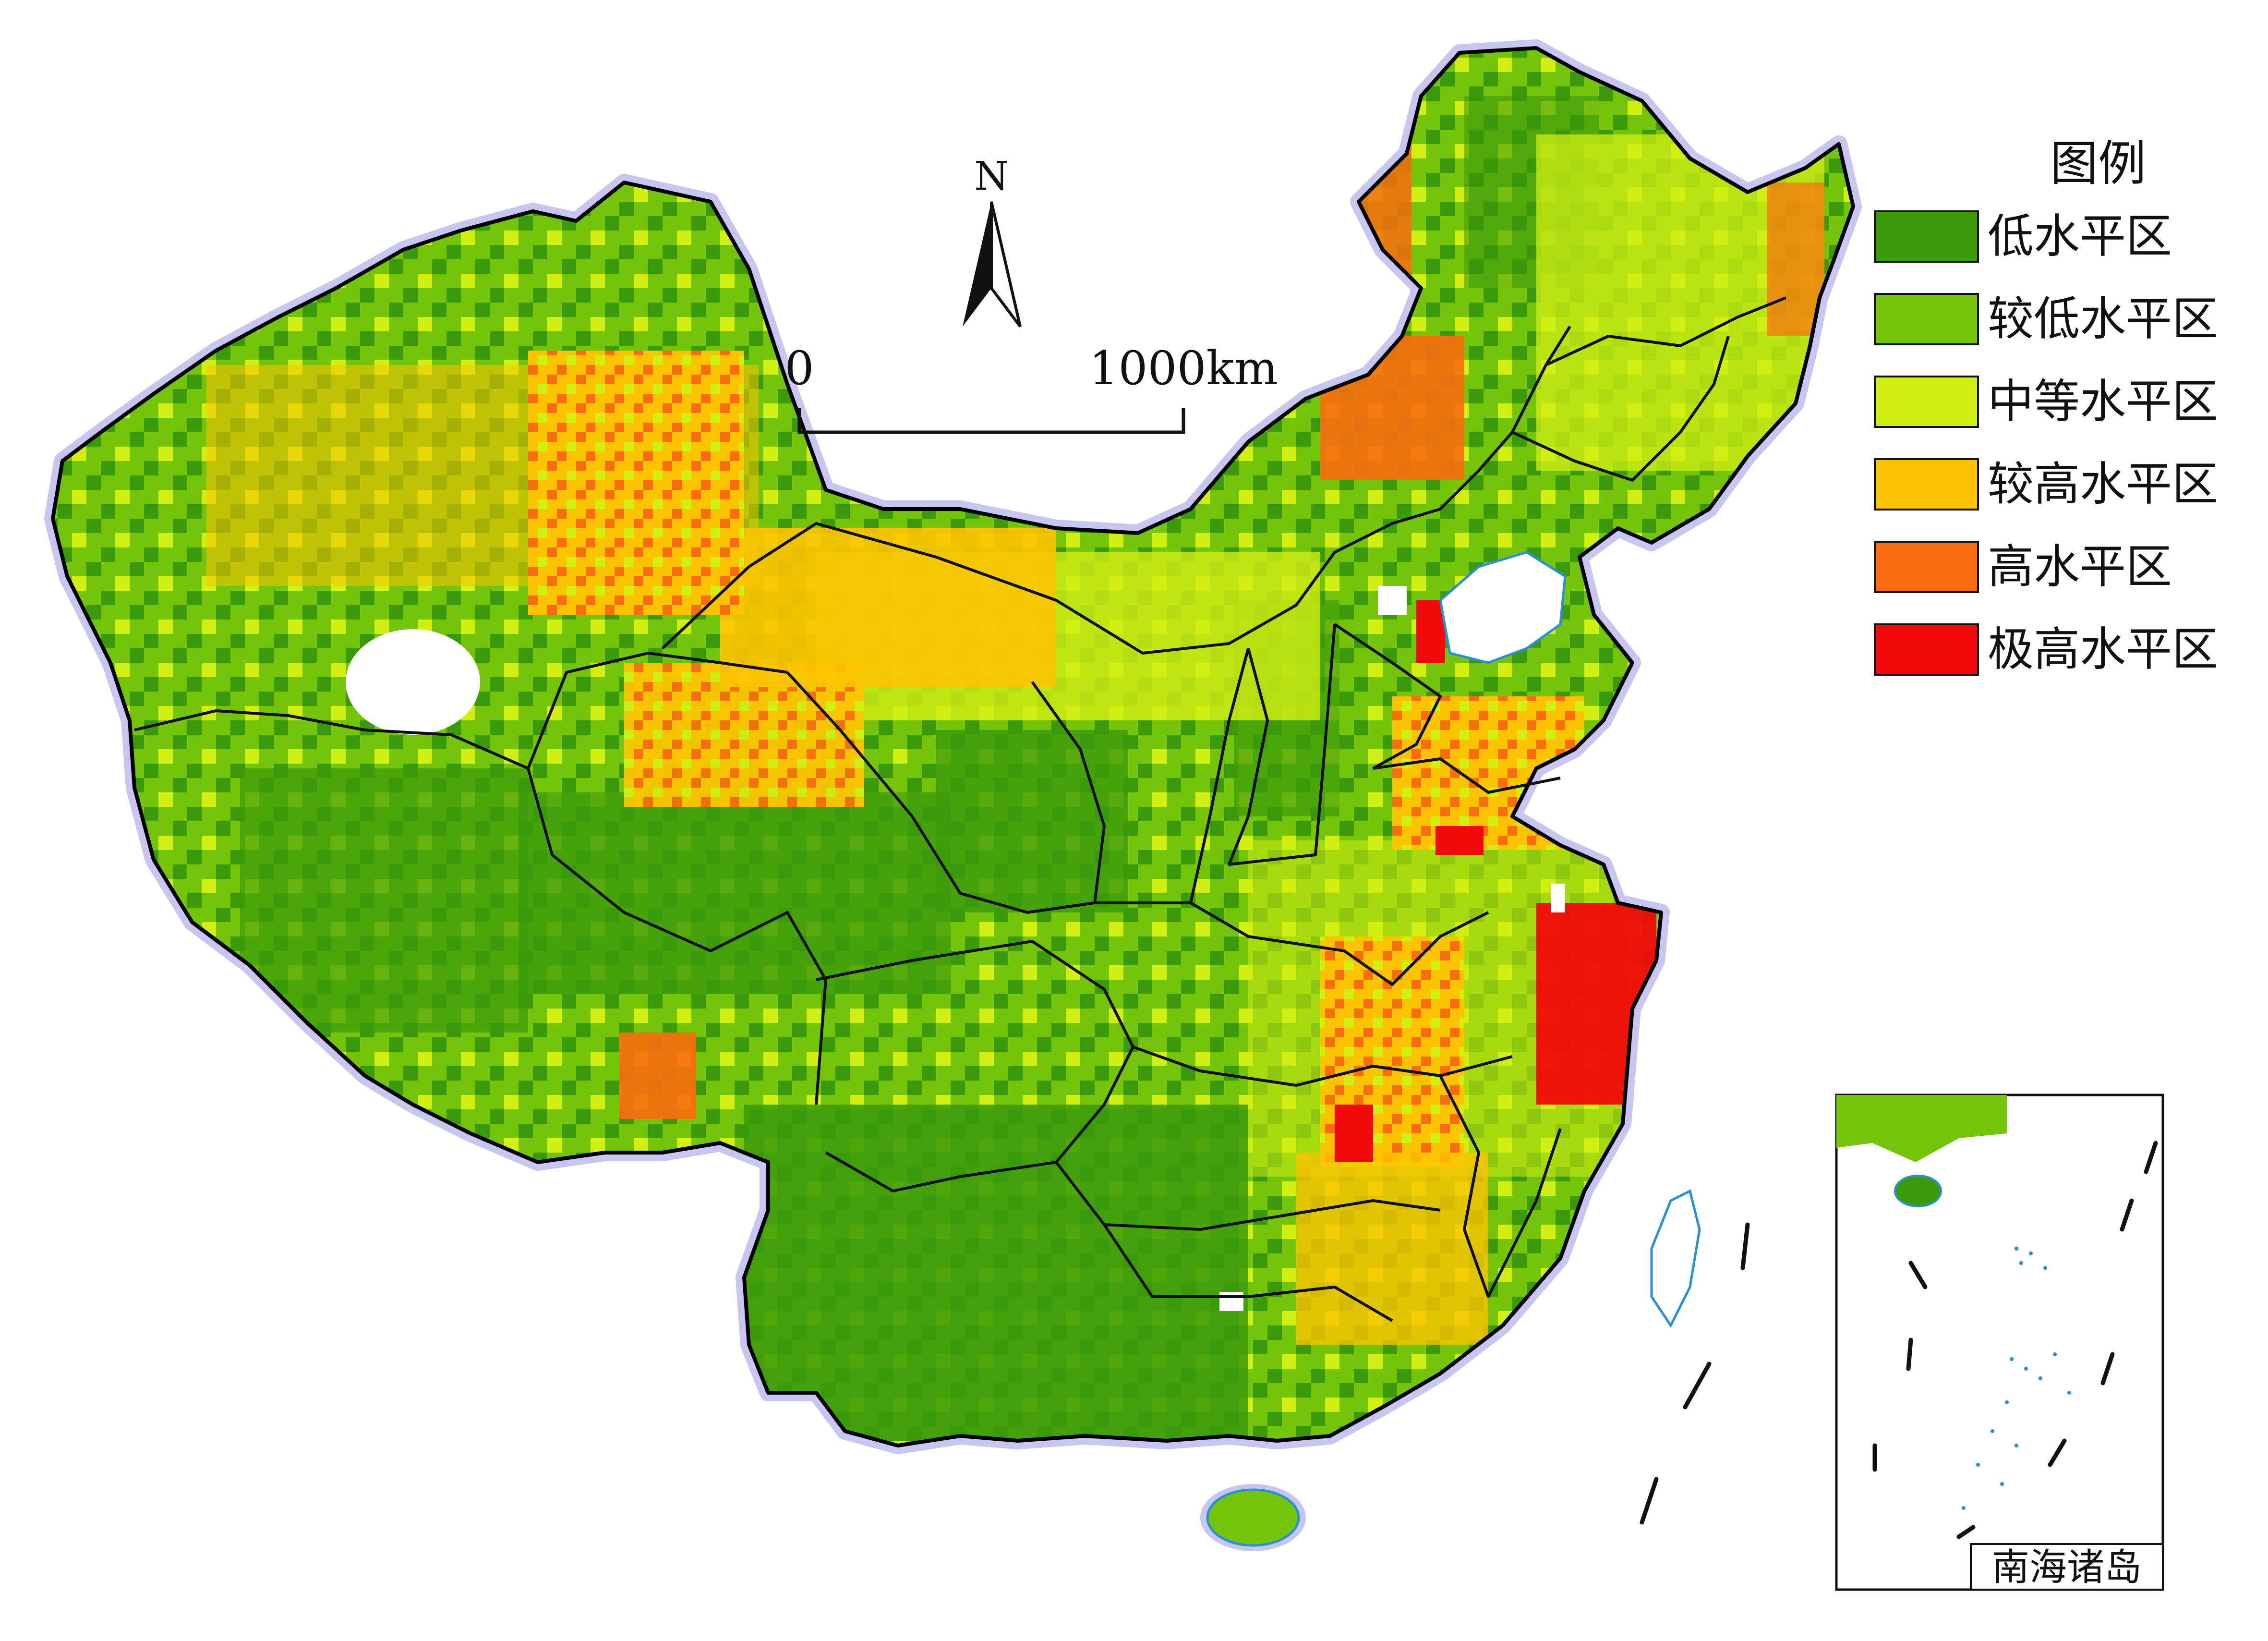 This screenshot has height=1641, width=2268. What do you see at coordinates (1172, 776) in the screenshot?
I see `border-shaanxi` at bounding box center [1172, 776].